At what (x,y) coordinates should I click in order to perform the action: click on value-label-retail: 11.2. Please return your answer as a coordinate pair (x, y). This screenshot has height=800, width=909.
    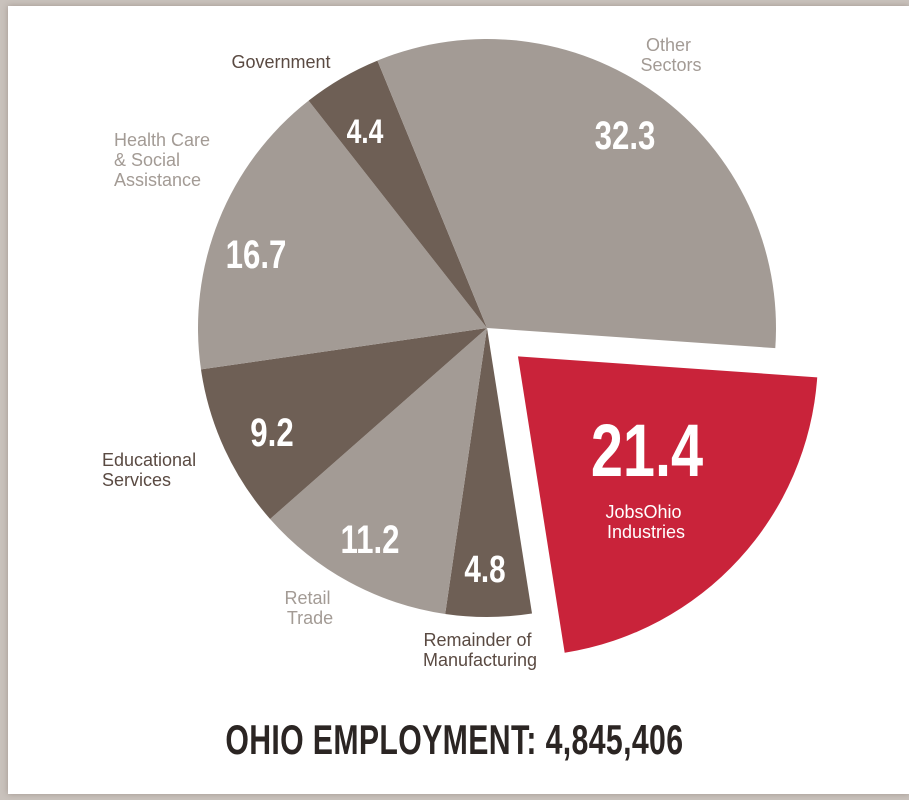
    Looking at the image, I should click on (370, 539).